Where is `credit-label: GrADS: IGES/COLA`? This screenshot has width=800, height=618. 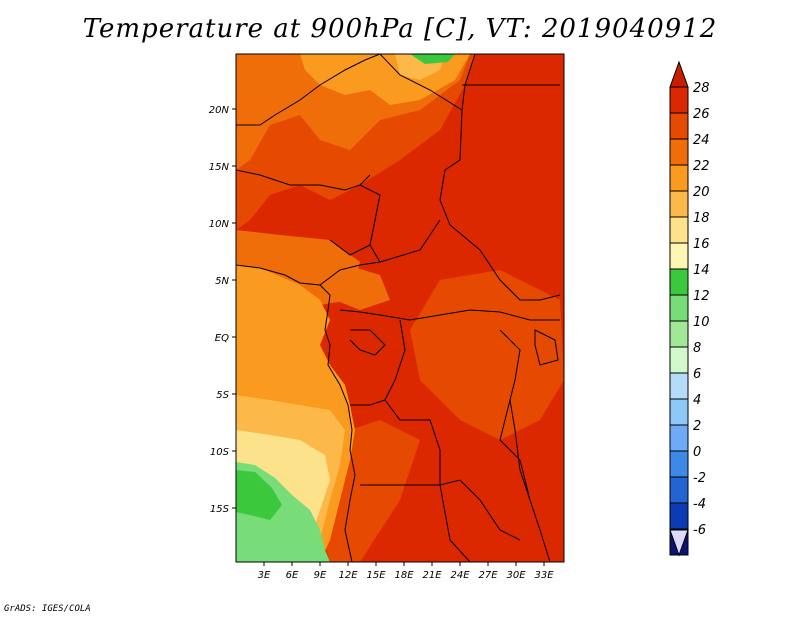 credit-label: GrADS: IGES/COLA is located at coordinates (47, 609).